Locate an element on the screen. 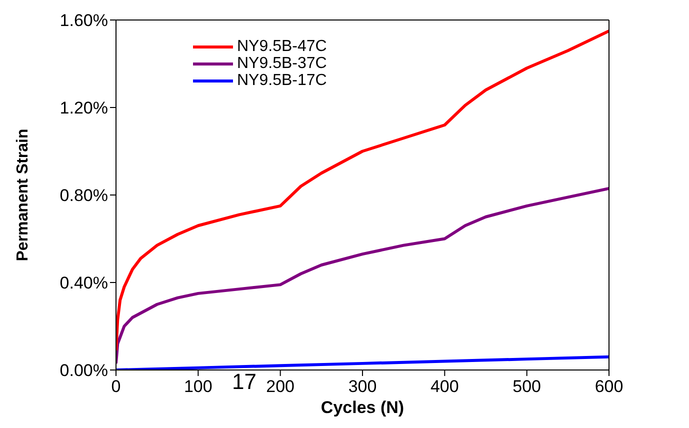  legend-label: NY9.5B-37C is located at coordinates (282, 63).